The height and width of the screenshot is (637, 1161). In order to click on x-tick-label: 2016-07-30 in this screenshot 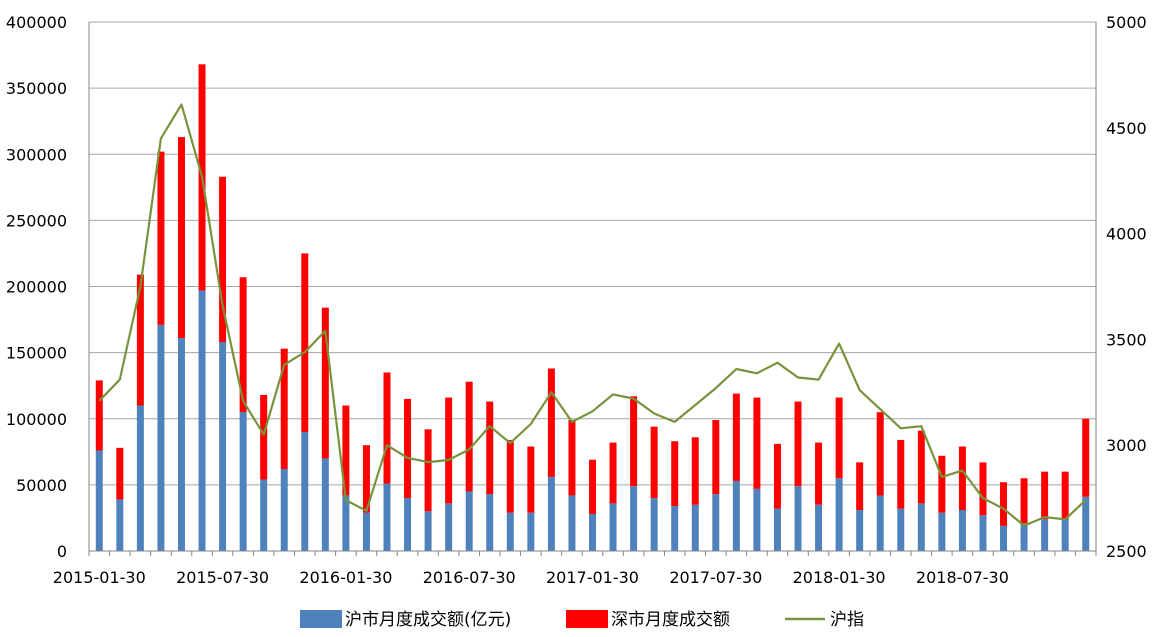, I will do `click(469, 577)`.